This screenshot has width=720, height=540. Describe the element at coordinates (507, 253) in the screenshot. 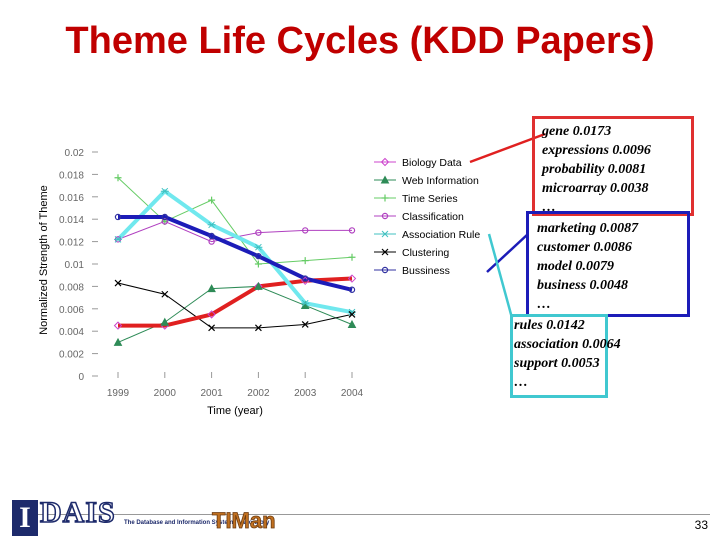

I see `business-connector` at that location.